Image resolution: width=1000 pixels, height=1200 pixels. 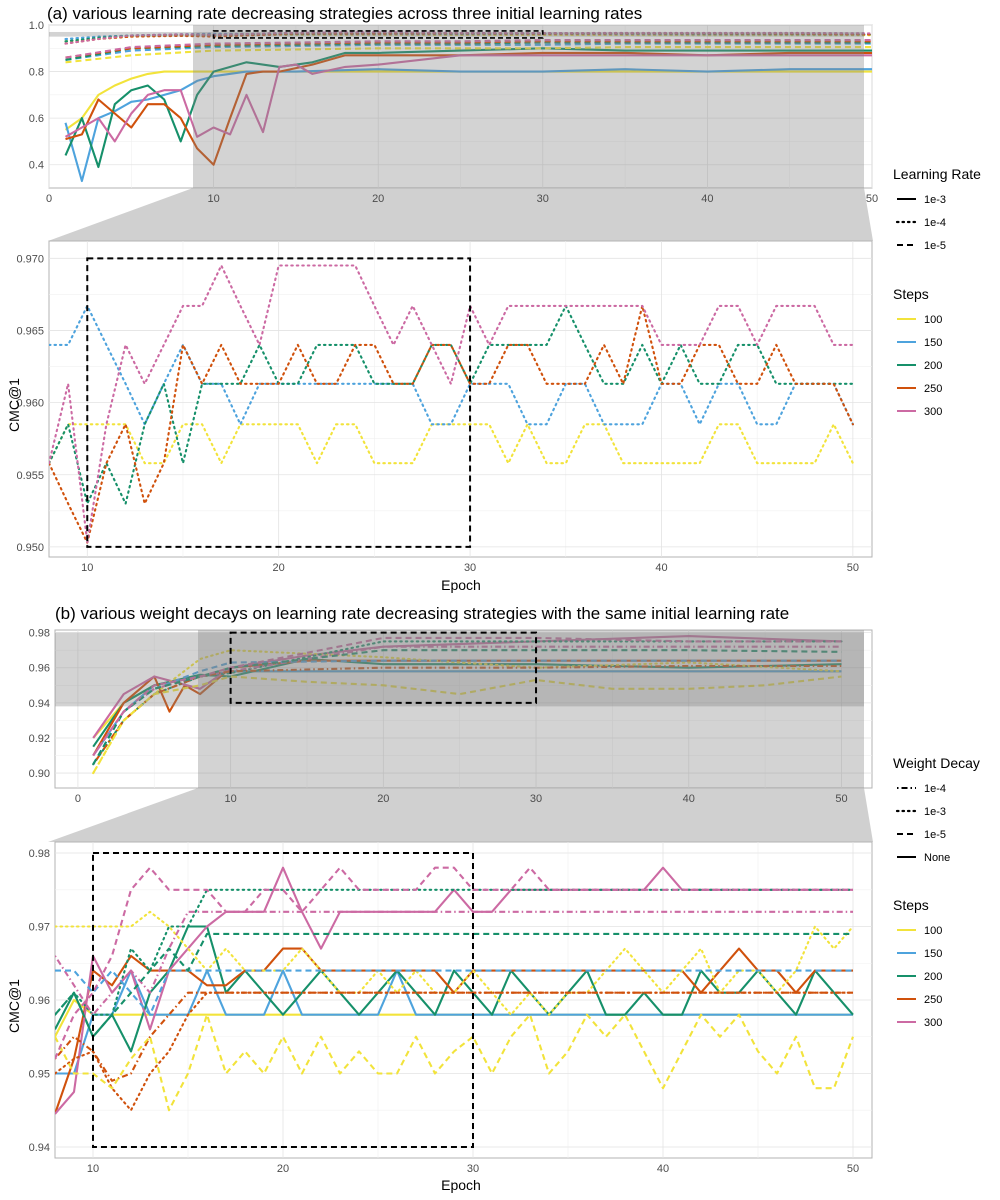 What do you see at coordinates (936, 763) in the screenshot?
I see `legend-weight-decay-title: Weight Decay` at bounding box center [936, 763].